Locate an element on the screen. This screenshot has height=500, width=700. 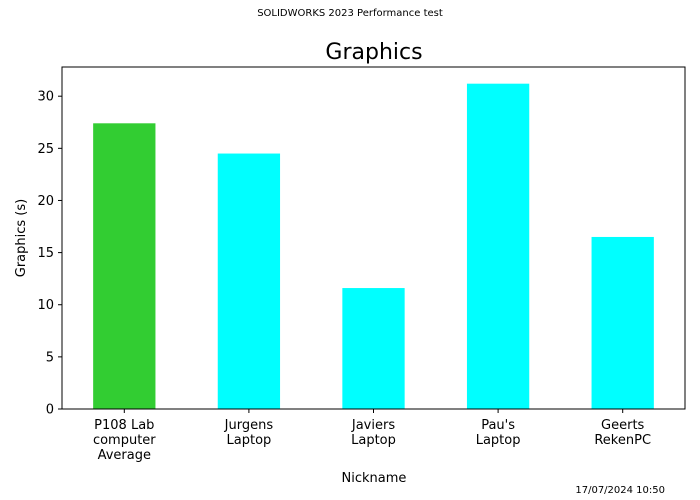
y-axis: 0 5 10 15 20 25 30 is located at coordinates (49, 254).